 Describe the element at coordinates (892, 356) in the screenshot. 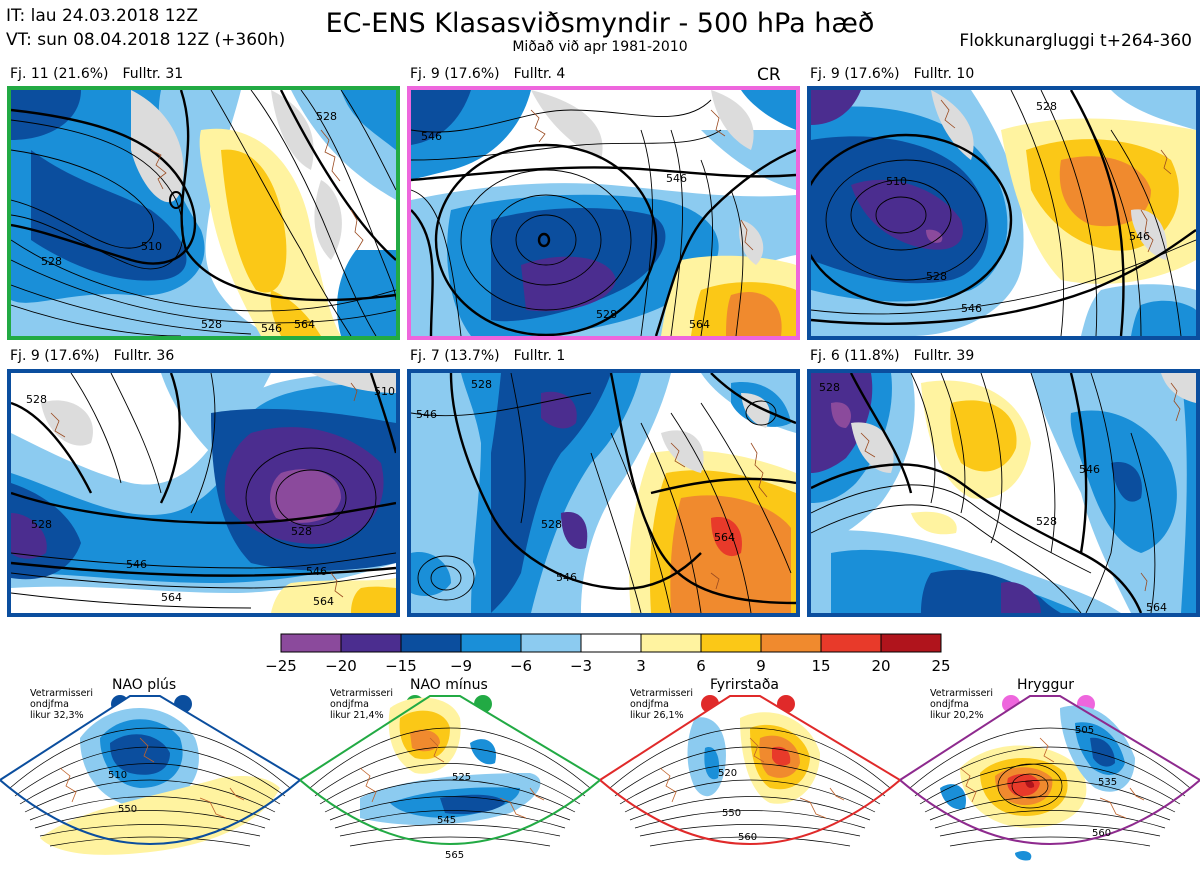

I see `panel-6-label: Fj. 6 (11.8%) Fulltr. 39` at that location.